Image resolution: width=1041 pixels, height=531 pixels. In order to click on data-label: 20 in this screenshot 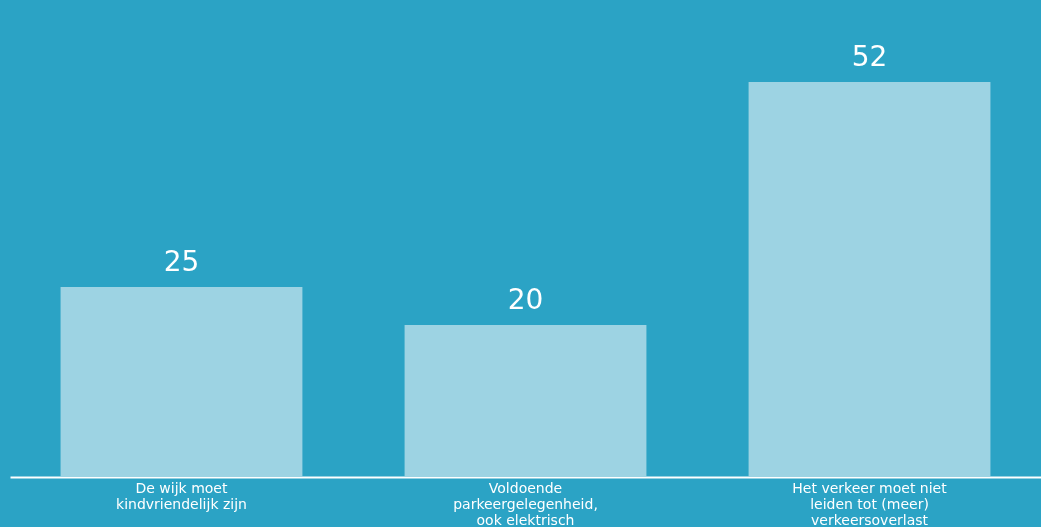, I will do `click(525, 300)`.